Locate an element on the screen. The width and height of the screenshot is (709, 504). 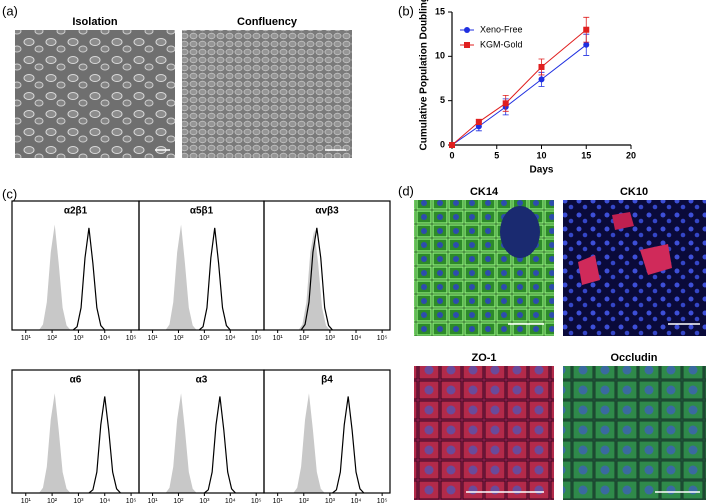
series-line is located at coordinates (519, 95).